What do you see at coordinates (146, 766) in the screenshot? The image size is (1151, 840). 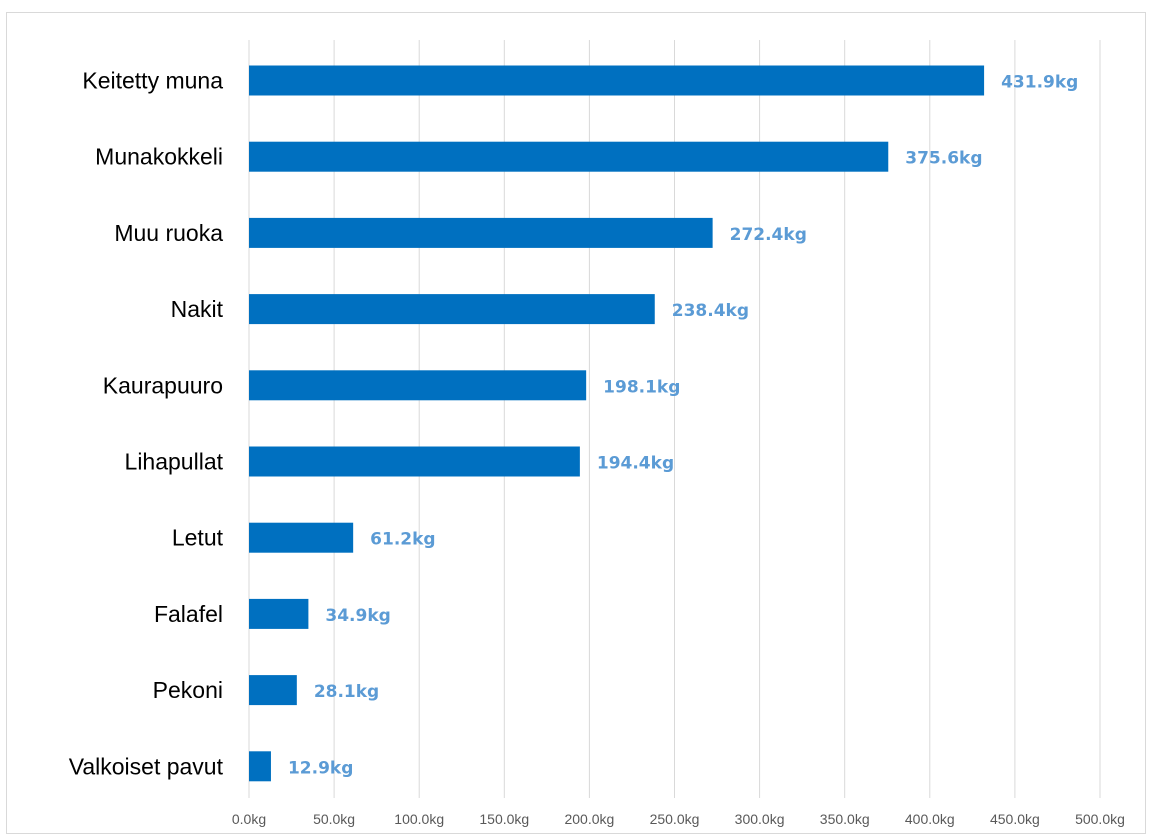 I see `category-label: Valkoiset pavut` at bounding box center [146, 766].